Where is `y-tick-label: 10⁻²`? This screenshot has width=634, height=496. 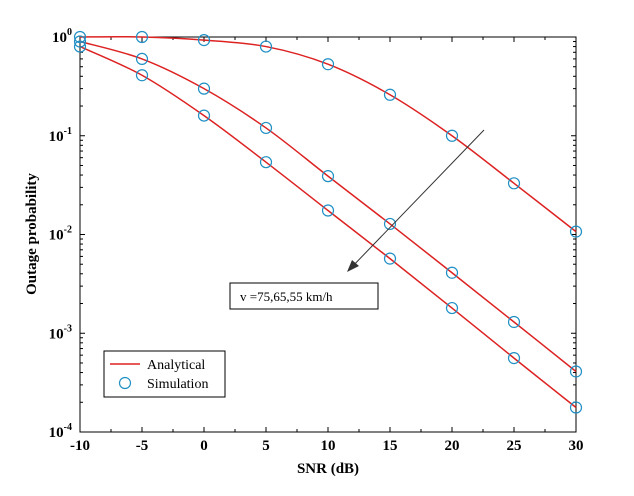
y-tick-label: 10⁻² is located at coordinates (60, 234).